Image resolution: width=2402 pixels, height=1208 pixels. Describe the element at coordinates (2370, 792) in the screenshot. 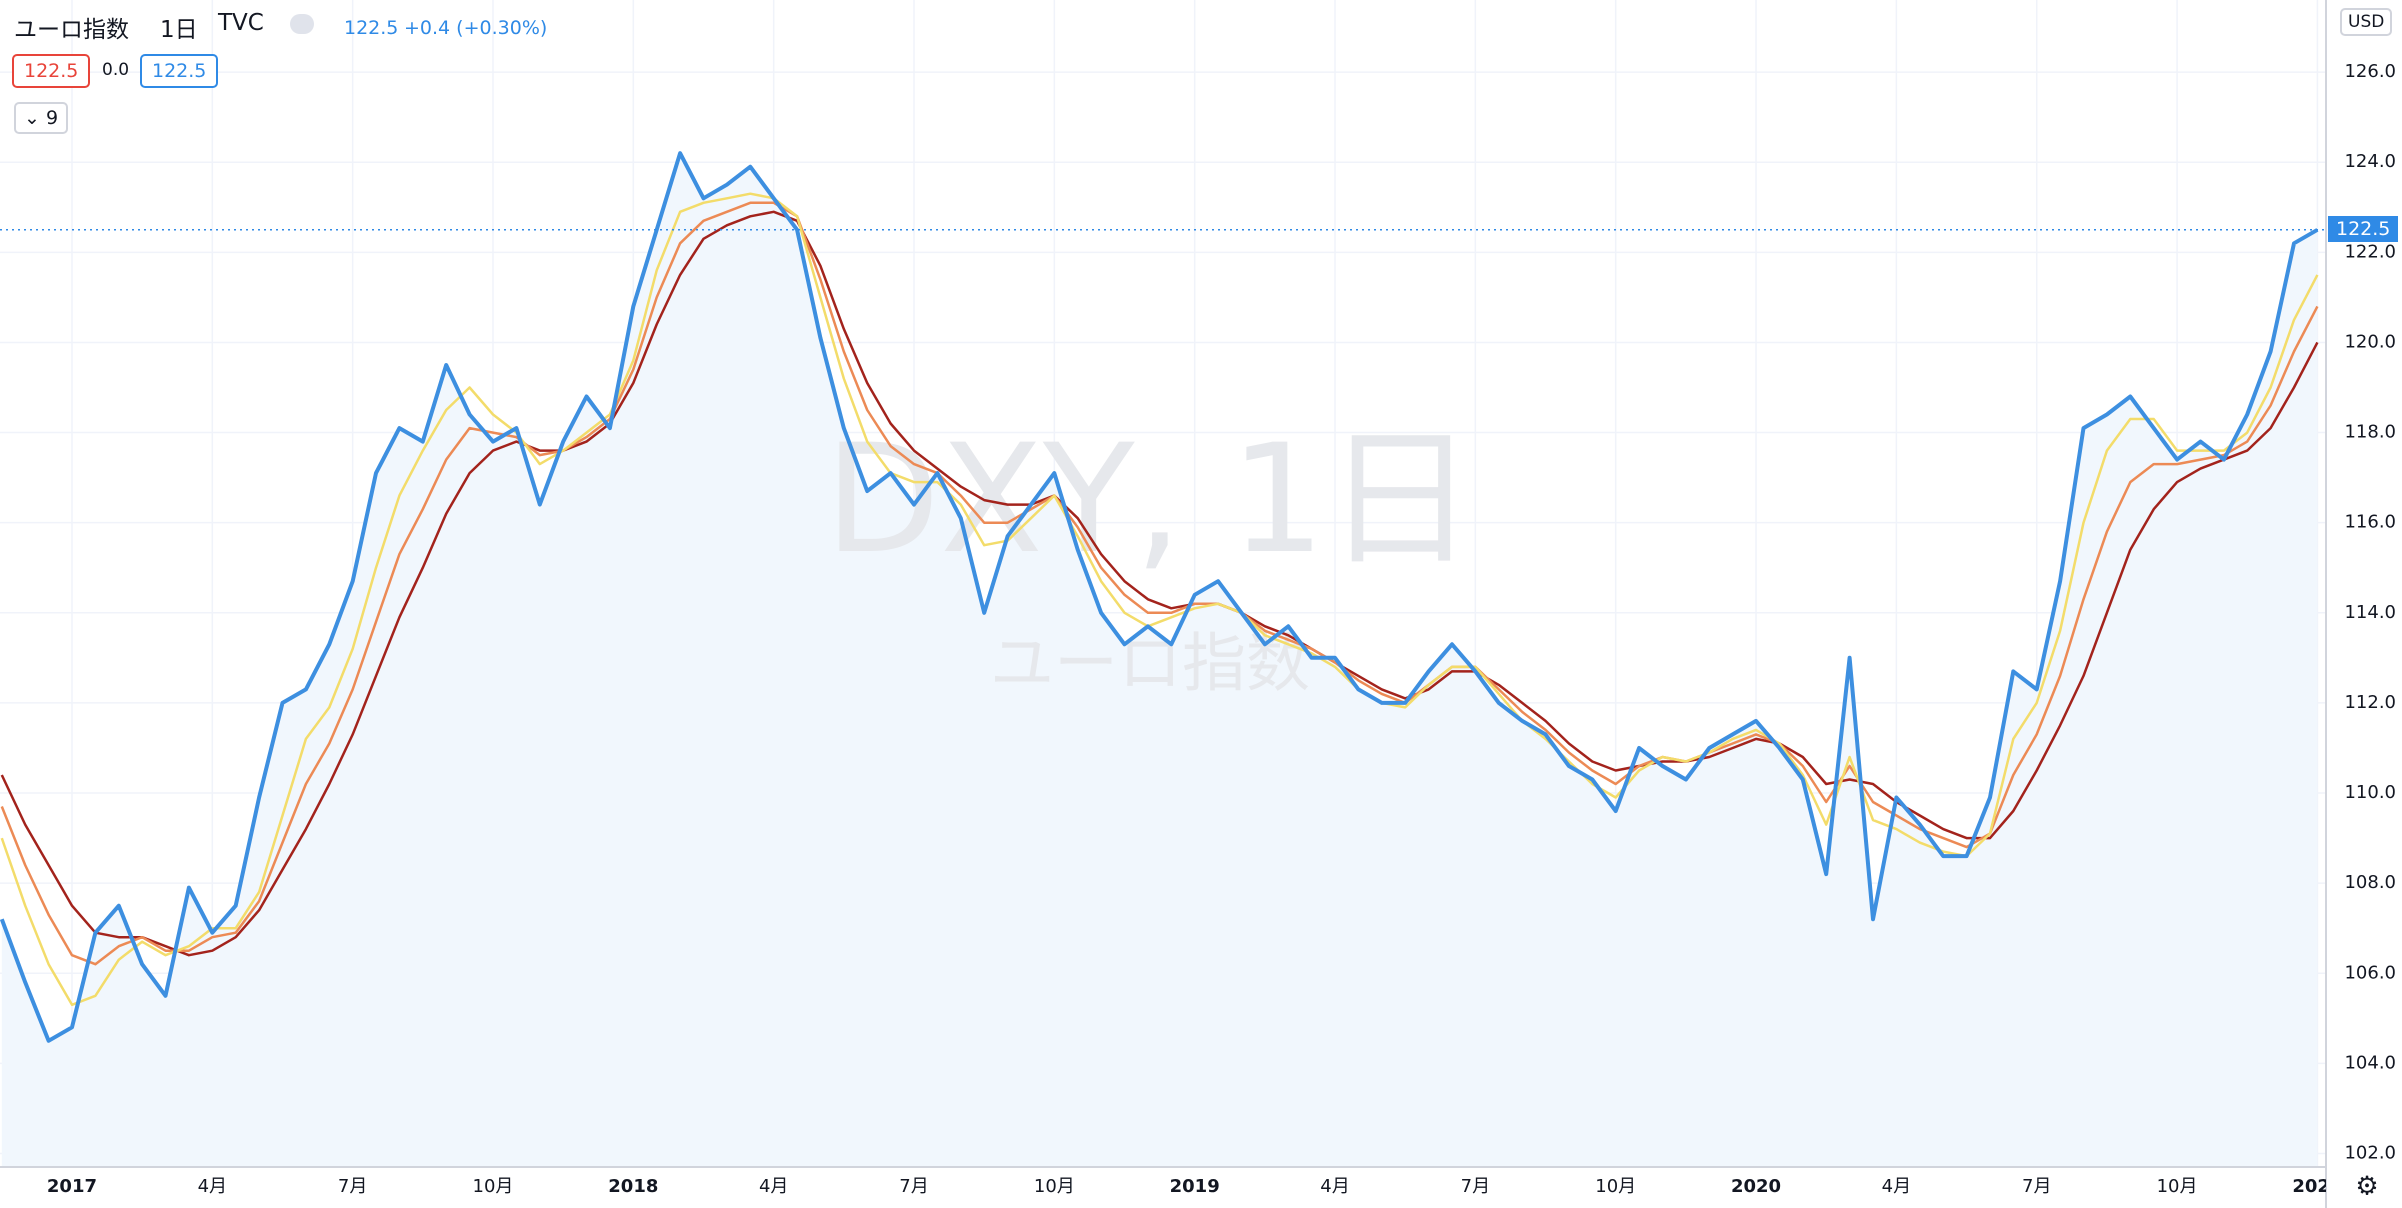

I see `y-tick-label: 110.0` at that location.